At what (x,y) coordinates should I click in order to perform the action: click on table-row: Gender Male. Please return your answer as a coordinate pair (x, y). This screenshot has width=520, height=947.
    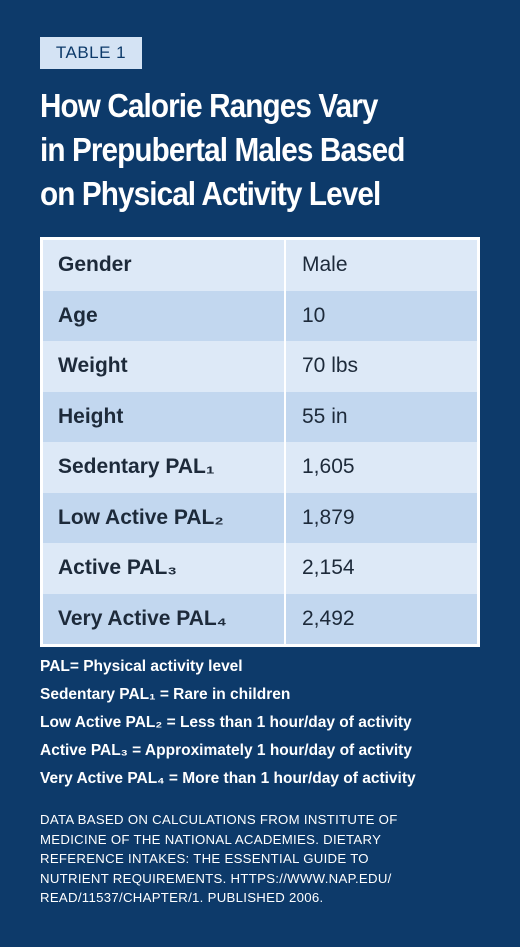
    Looking at the image, I should click on (260, 265).